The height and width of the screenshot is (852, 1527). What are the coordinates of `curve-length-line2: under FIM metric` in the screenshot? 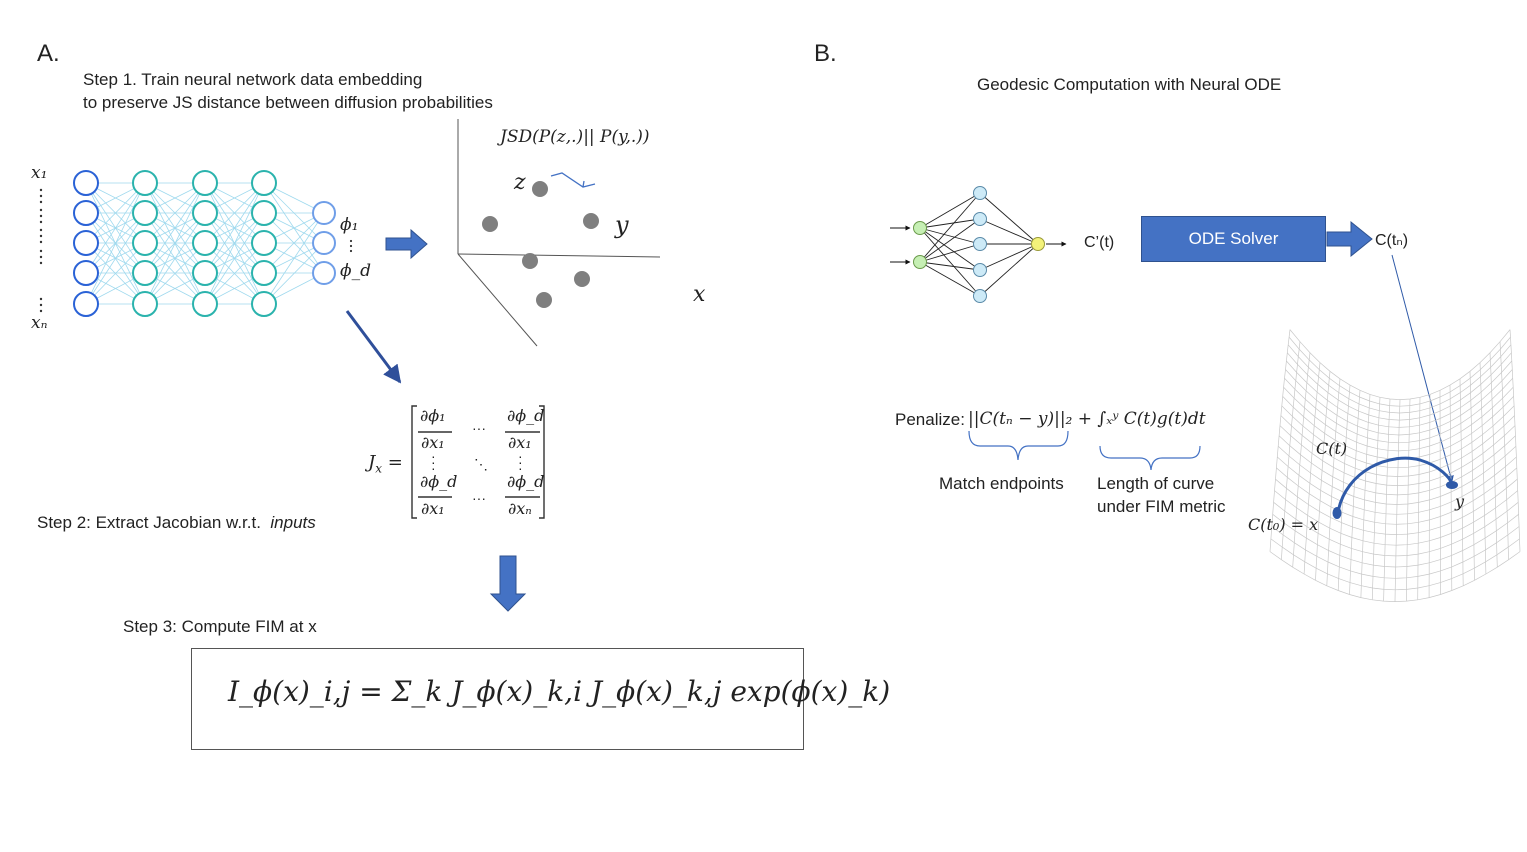 It's located at (1161, 506).